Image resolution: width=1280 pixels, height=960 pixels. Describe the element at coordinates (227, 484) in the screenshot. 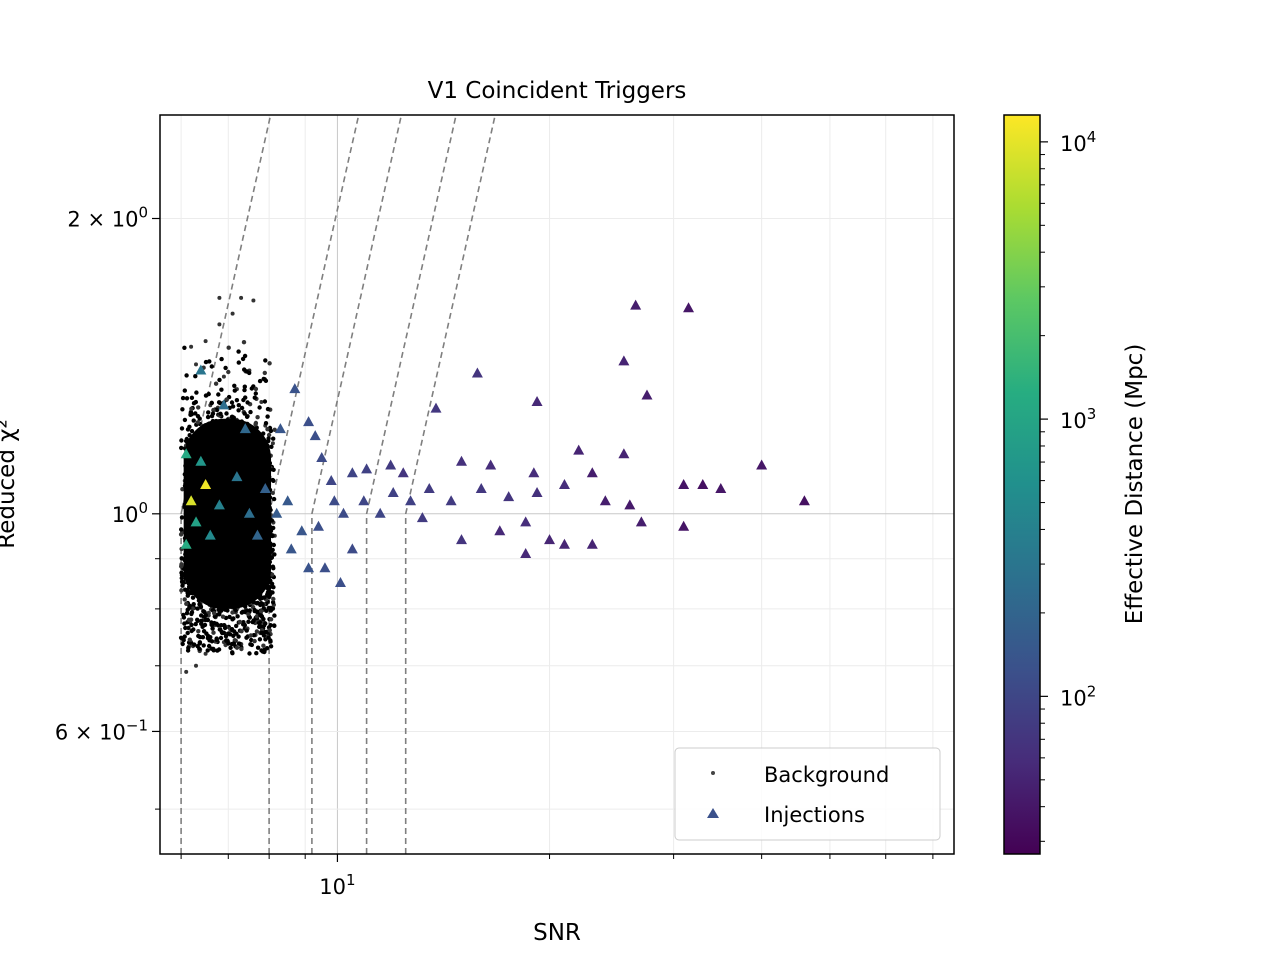

I see `background-series` at that location.